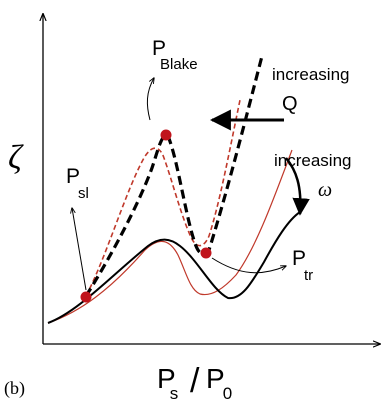  I want to click on point-p-tr, so click(206, 253).